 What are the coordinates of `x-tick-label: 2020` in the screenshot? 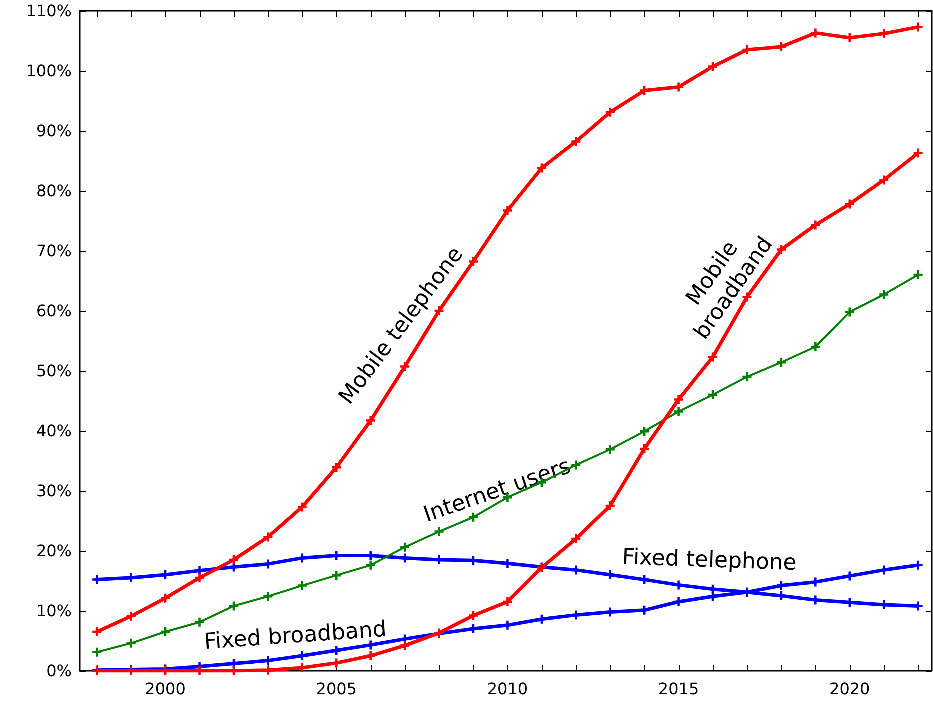 It's located at (850, 689).